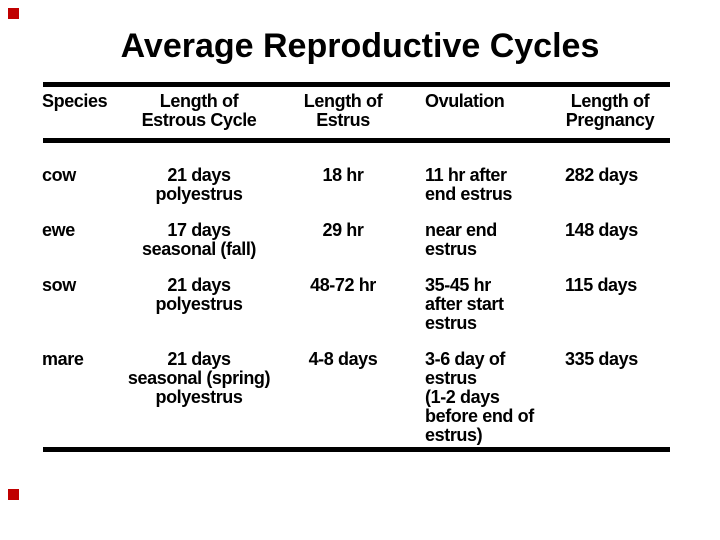  Describe the element at coordinates (464, 304) in the screenshot. I see `cell-line: after start` at that location.